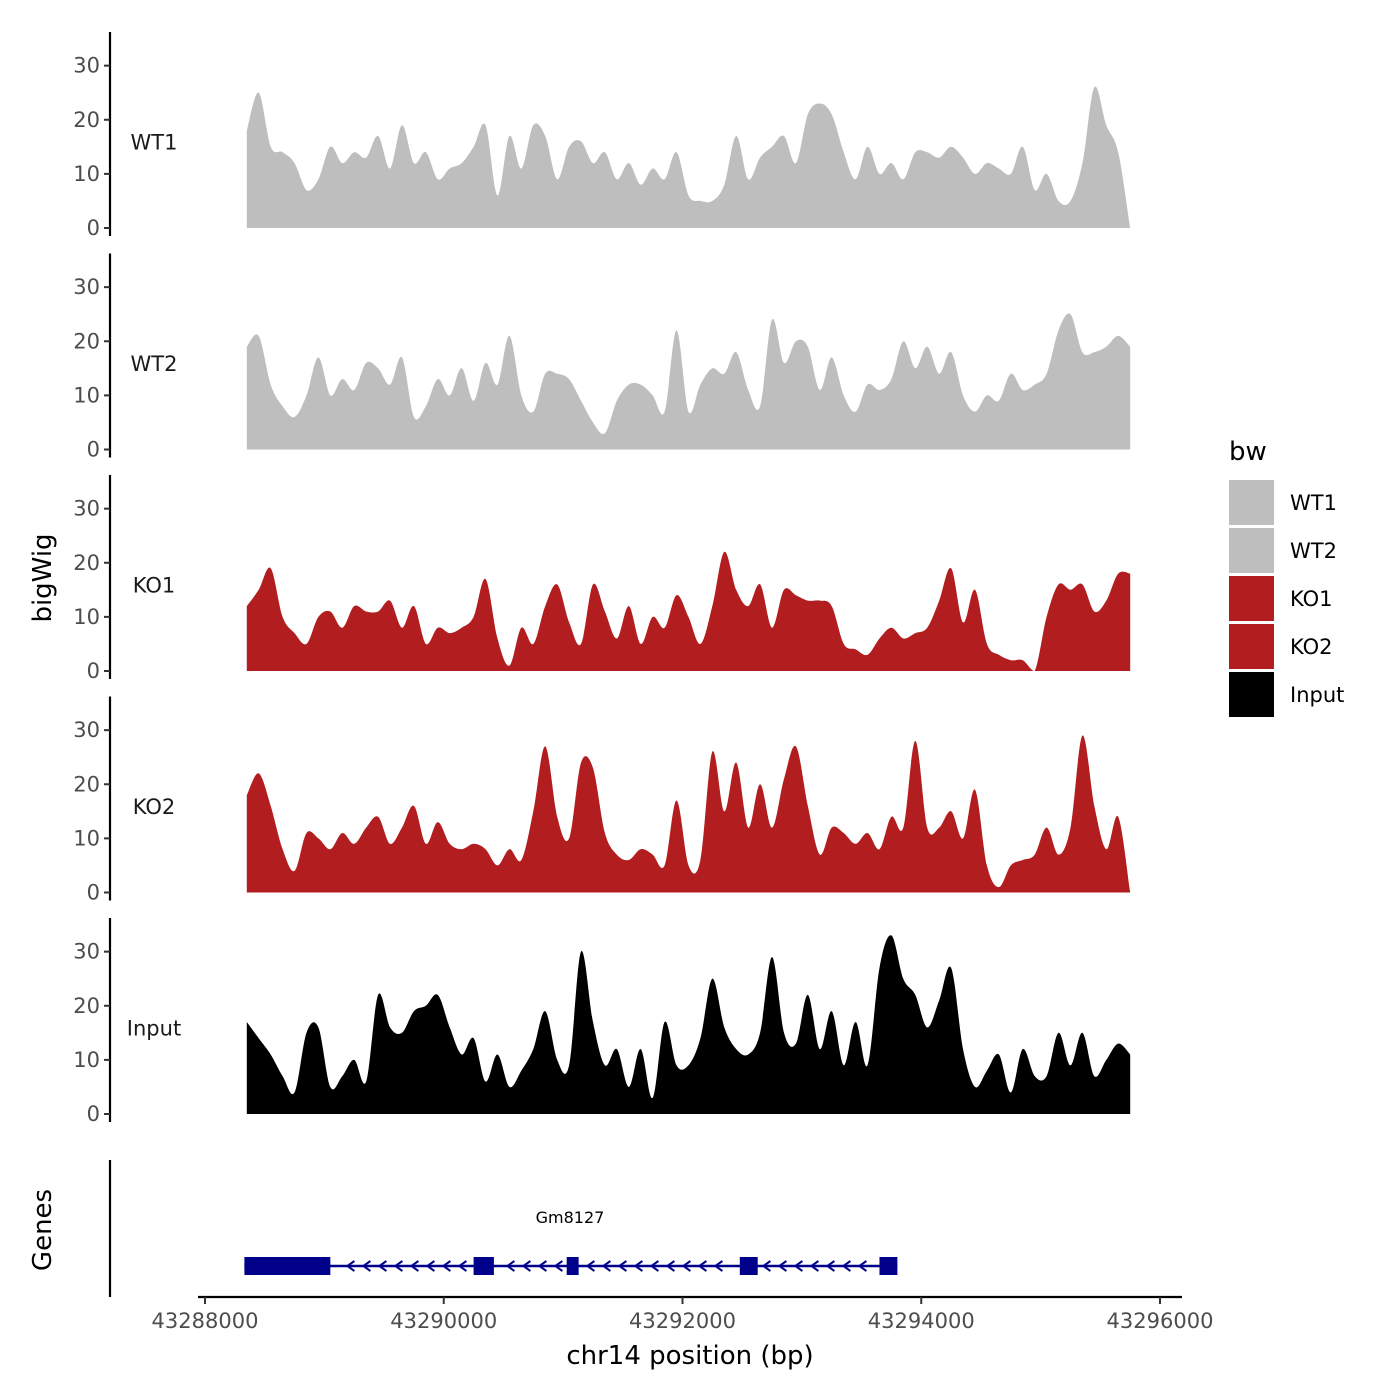 Image resolution: width=1400 pixels, height=1400 pixels. I want to click on legend: bw WT1 WT2 KO1 KO2 Input, so click(1286, 577).